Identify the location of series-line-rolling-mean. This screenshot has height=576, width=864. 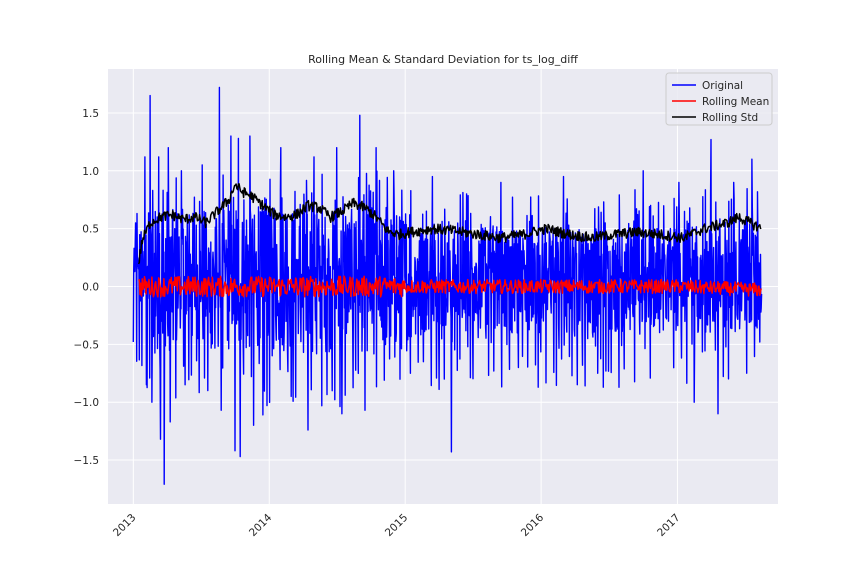
(450, 286).